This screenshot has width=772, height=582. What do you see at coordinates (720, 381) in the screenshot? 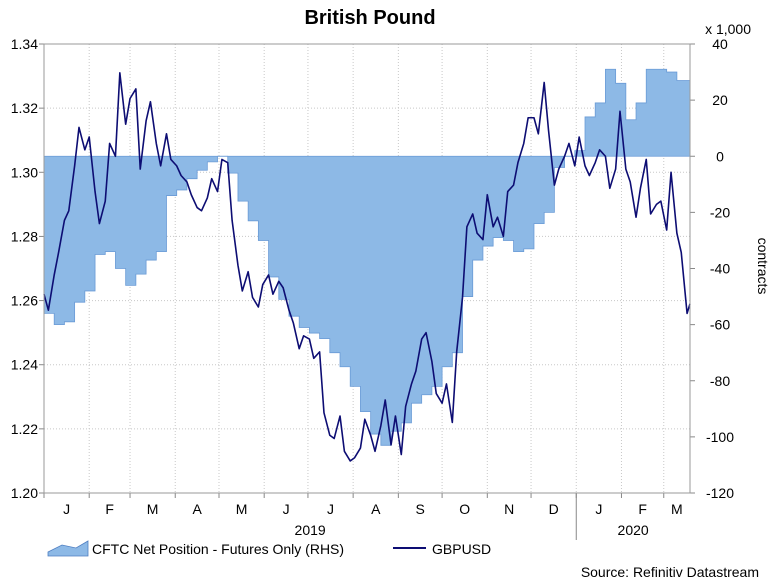
I see `right-tick-label: -80` at bounding box center [720, 381].